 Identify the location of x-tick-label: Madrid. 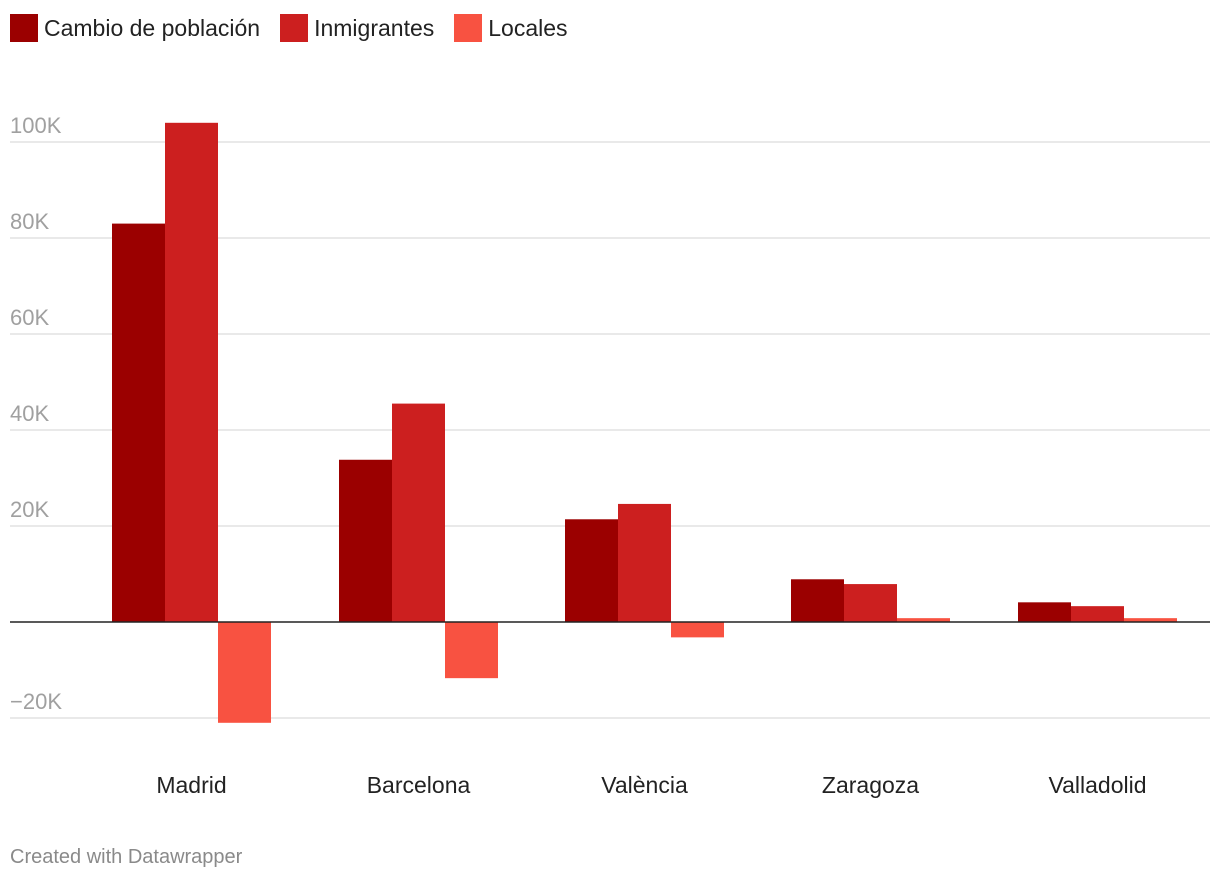
(191, 785).